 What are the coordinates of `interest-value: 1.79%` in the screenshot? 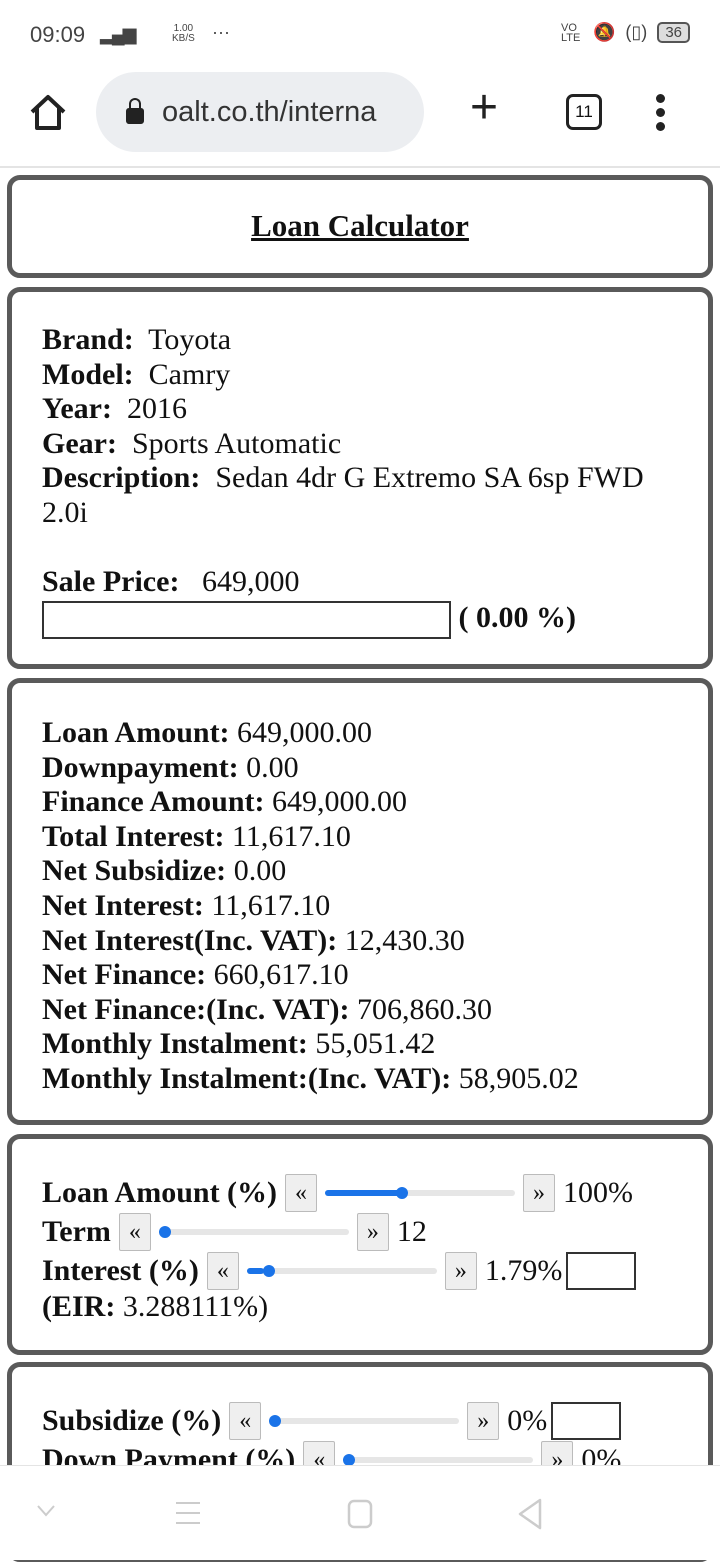 It's located at (523, 1270).